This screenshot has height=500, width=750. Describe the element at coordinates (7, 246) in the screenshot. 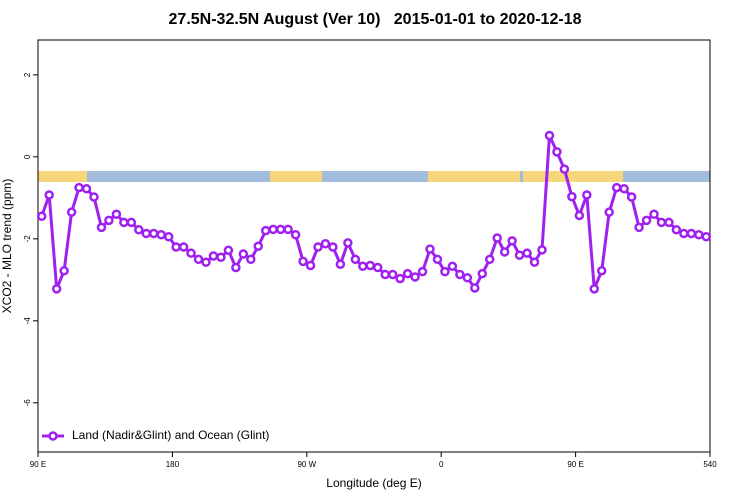

I see `y-axis-label: XCO2 - MLO trend (ppm)` at that location.